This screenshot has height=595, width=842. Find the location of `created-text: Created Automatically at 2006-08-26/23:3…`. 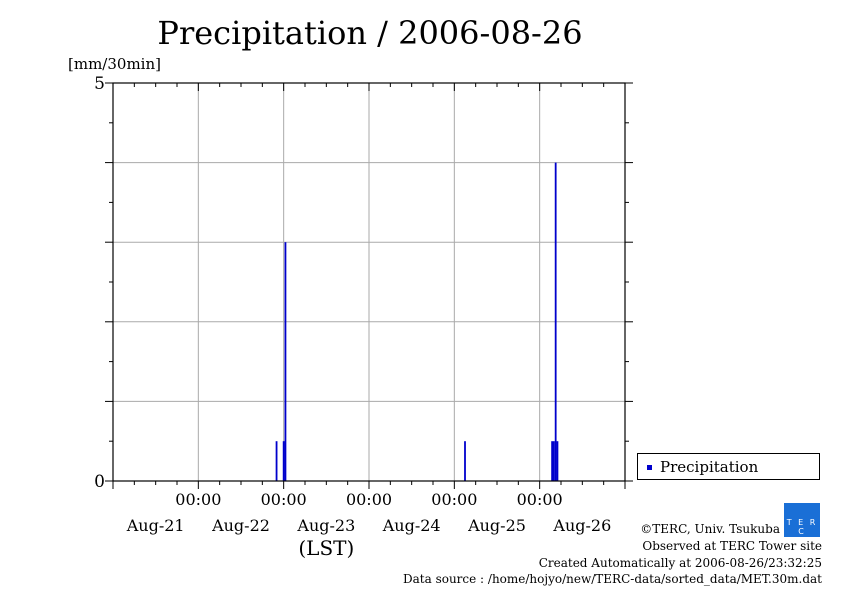

created-text: Created Automatically at 2006-08-26/23:3… is located at coordinates (680, 563).